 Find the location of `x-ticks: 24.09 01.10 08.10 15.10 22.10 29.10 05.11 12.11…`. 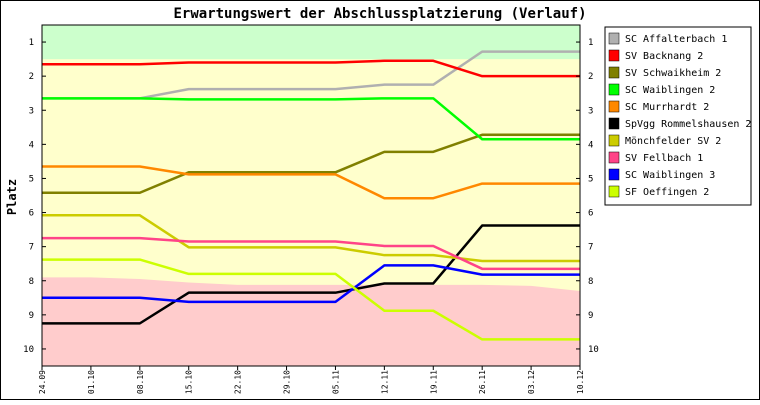

x-ticks: 24.09 01.10 08.10 15.10 22.10 29.10 05.11 12.11… is located at coordinates (311, 380).